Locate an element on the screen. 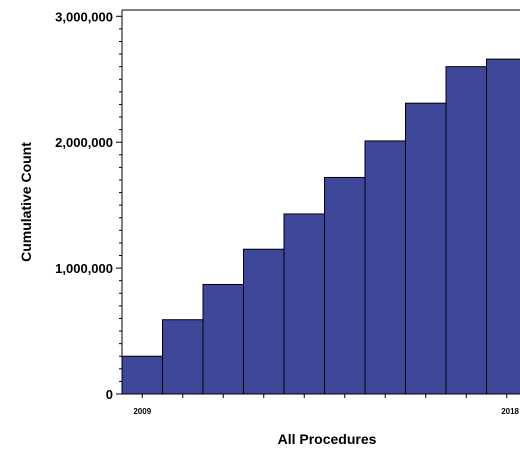 This screenshot has height=449, width=520. bar-2010 is located at coordinates (183, 357).